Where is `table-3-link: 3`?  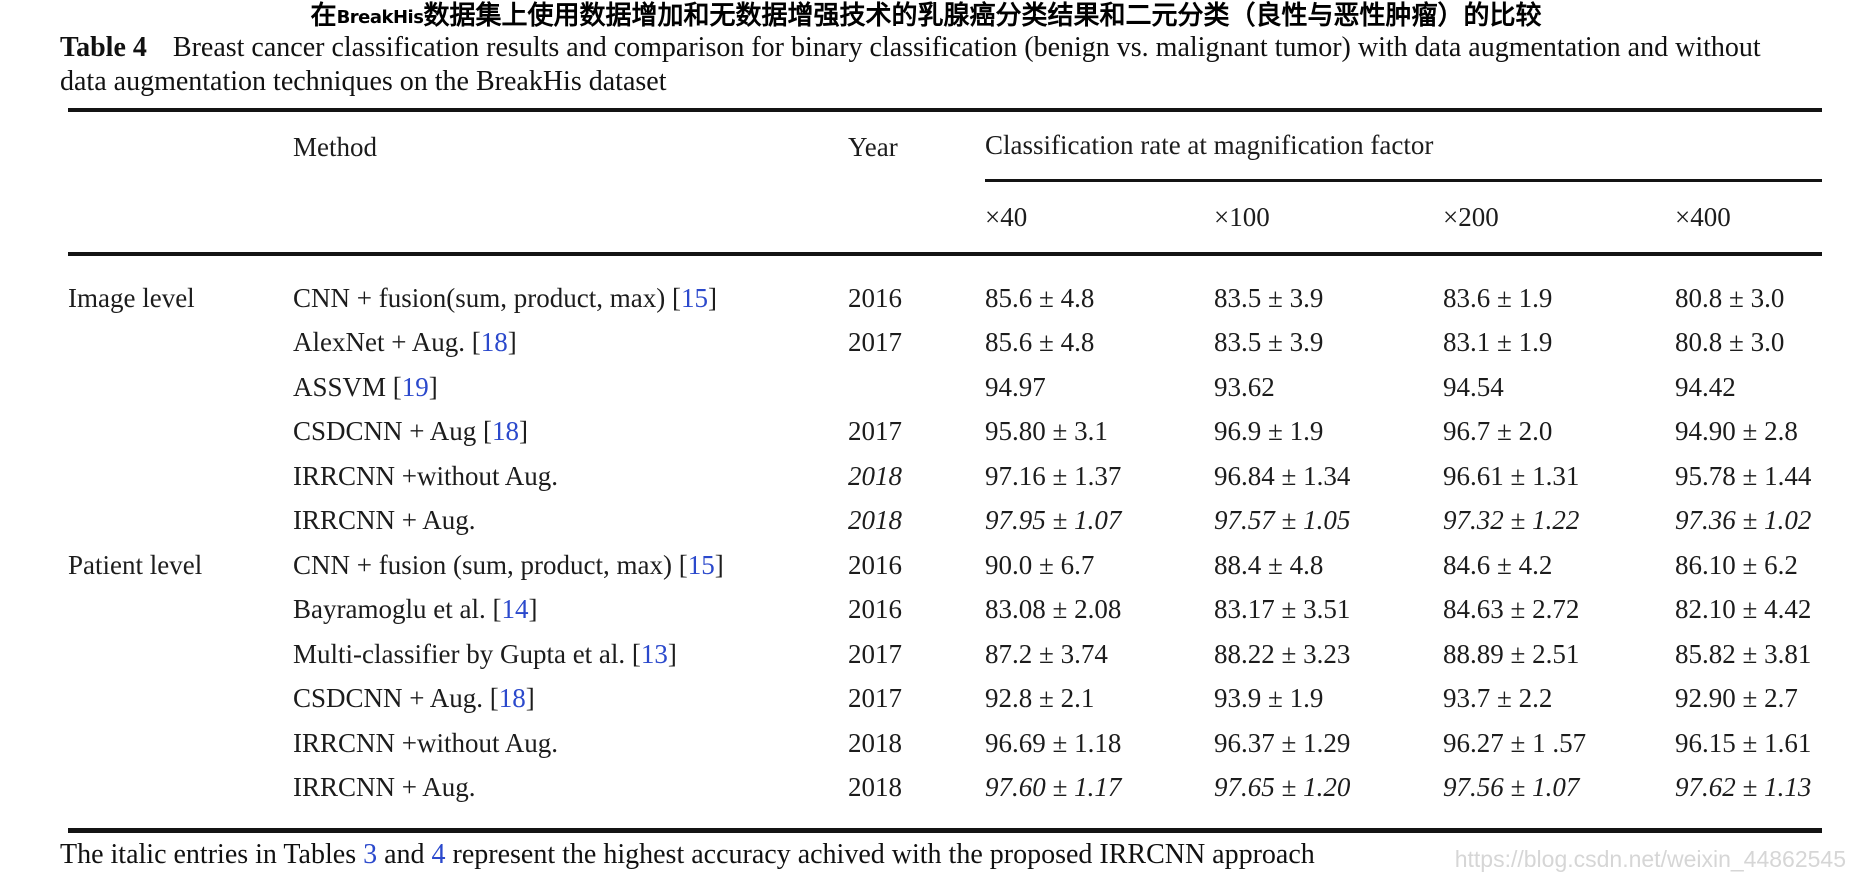 table-3-link: 3 is located at coordinates (370, 854).